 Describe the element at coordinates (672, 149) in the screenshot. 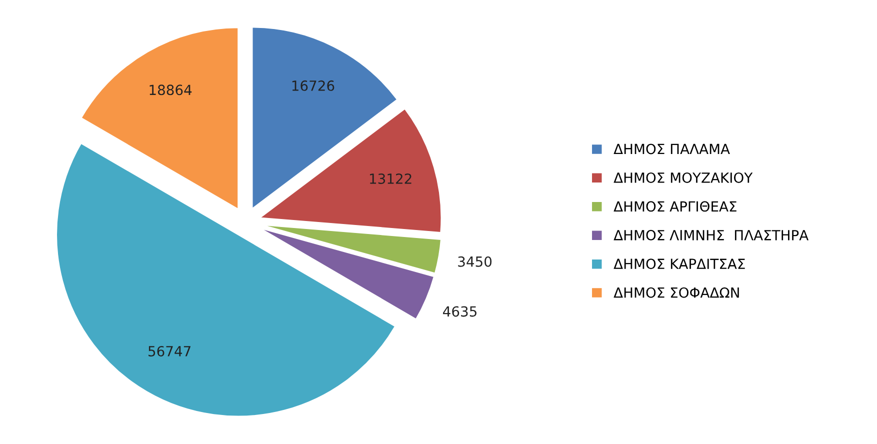

I see `legend-label: ΔΗΜΟΣ ΠΑΛΑΜΑ` at that location.